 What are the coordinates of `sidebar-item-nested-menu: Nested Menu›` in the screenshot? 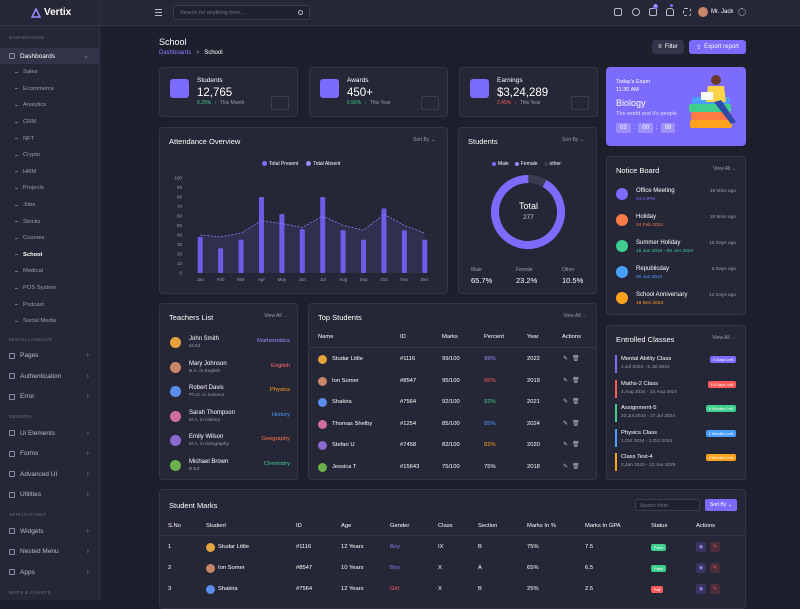 It's located at (49, 552).